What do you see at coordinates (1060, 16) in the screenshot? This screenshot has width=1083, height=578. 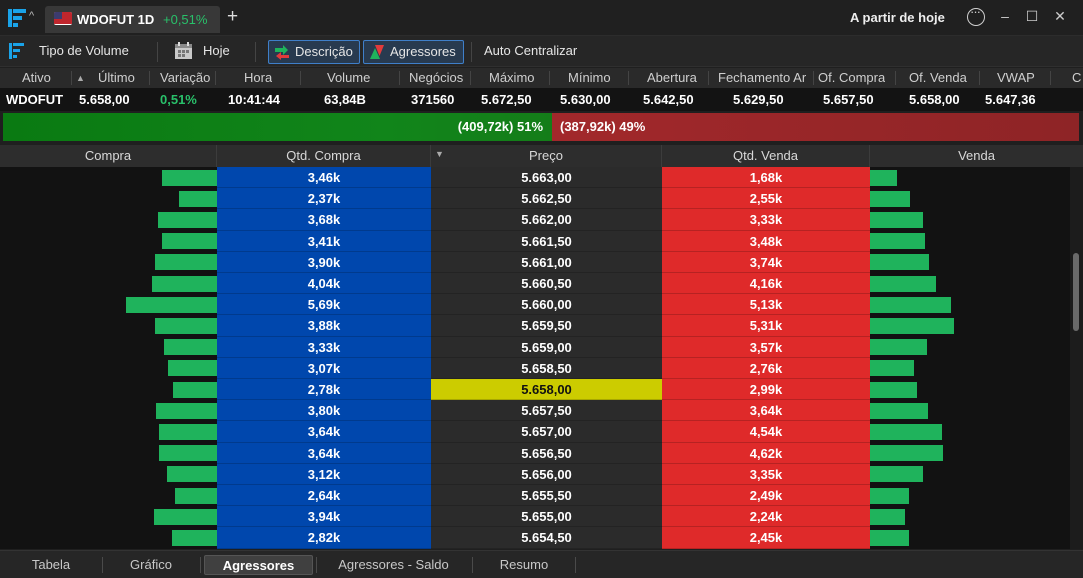 I see `close-button: ✕` at bounding box center [1060, 16].